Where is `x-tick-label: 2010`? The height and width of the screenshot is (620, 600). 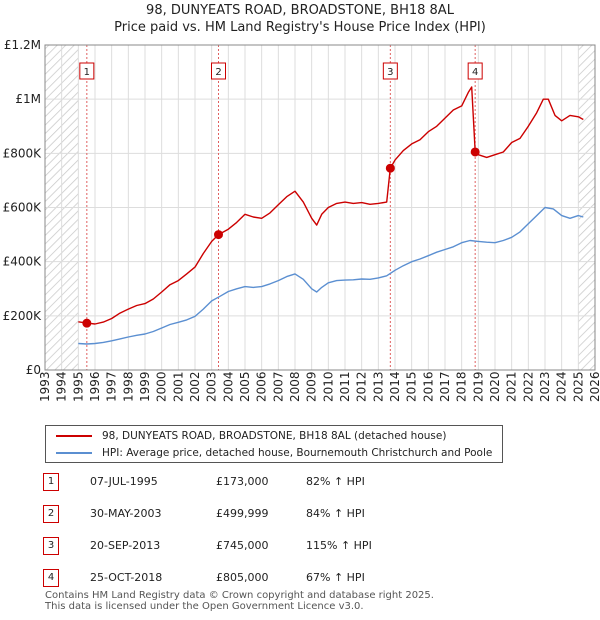
x-tick-label: 2010 is located at coordinates (328, 386).